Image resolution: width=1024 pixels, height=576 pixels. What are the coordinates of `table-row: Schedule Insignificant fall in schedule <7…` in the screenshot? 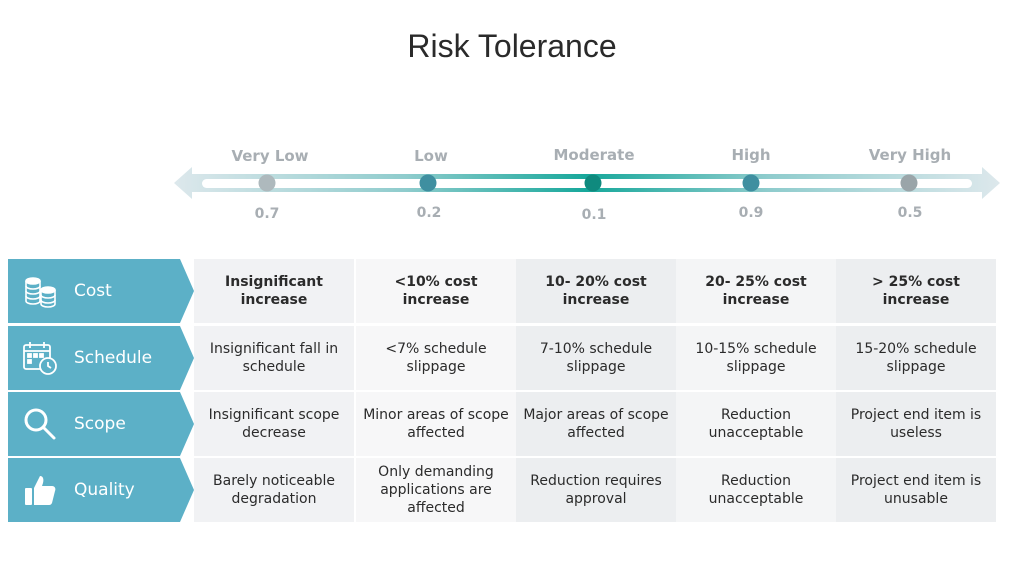 It's located at (503, 358).